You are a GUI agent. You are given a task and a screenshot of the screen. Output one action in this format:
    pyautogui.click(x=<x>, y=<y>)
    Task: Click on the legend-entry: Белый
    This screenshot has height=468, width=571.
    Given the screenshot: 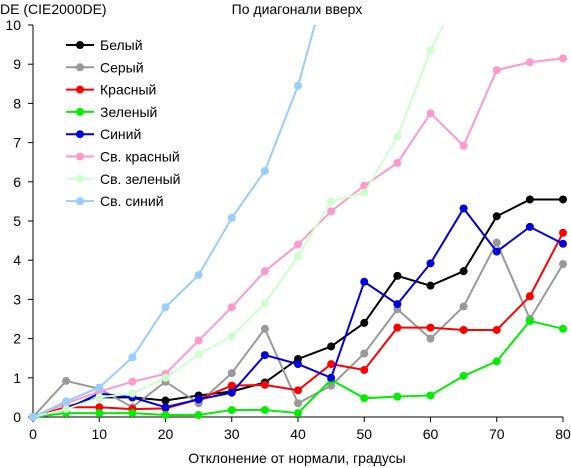 What is the action you would take?
    pyautogui.click(x=104, y=45)
    